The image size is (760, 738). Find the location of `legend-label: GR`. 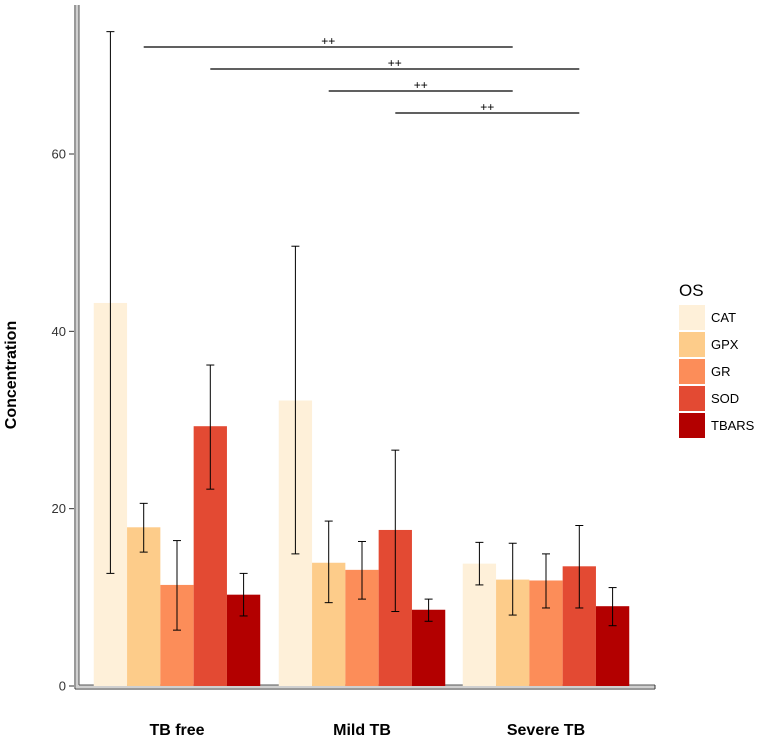

legend-label: GR is located at coordinates (721, 371).